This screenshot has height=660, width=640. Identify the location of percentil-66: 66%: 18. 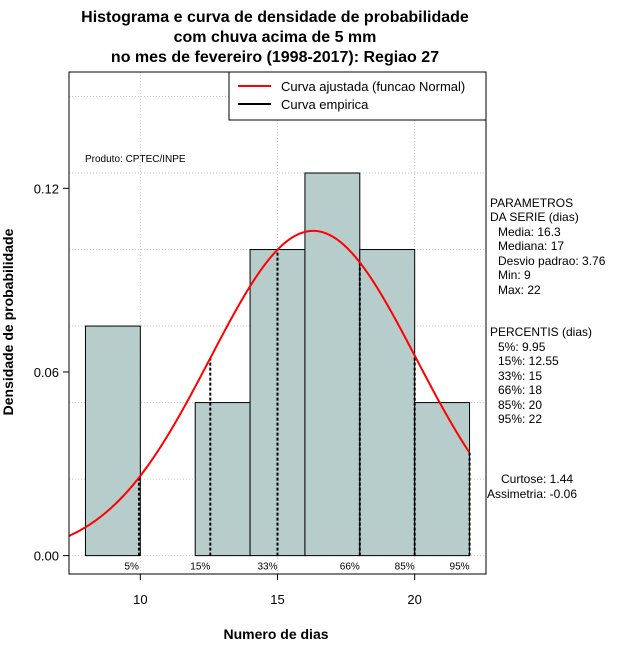
(520, 390).